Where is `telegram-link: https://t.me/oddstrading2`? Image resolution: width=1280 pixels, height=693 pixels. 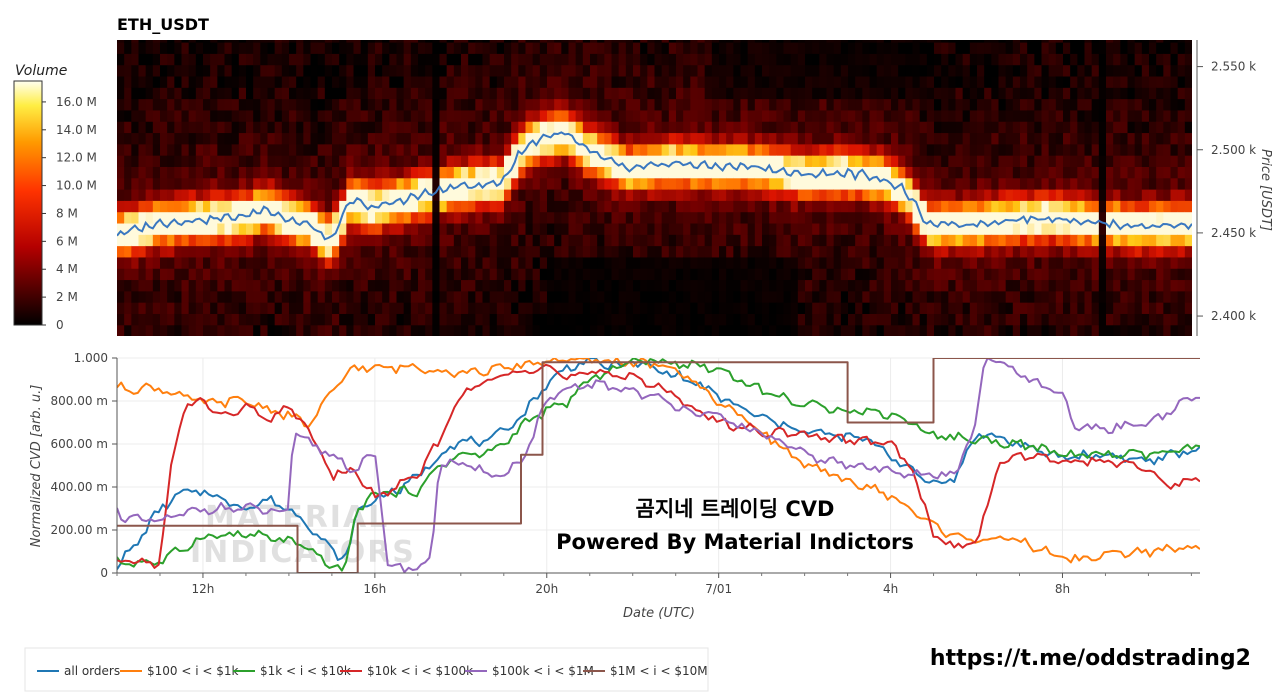 telegram-link: https://t.me/oddstrading2 is located at coordinates (1090, 658).